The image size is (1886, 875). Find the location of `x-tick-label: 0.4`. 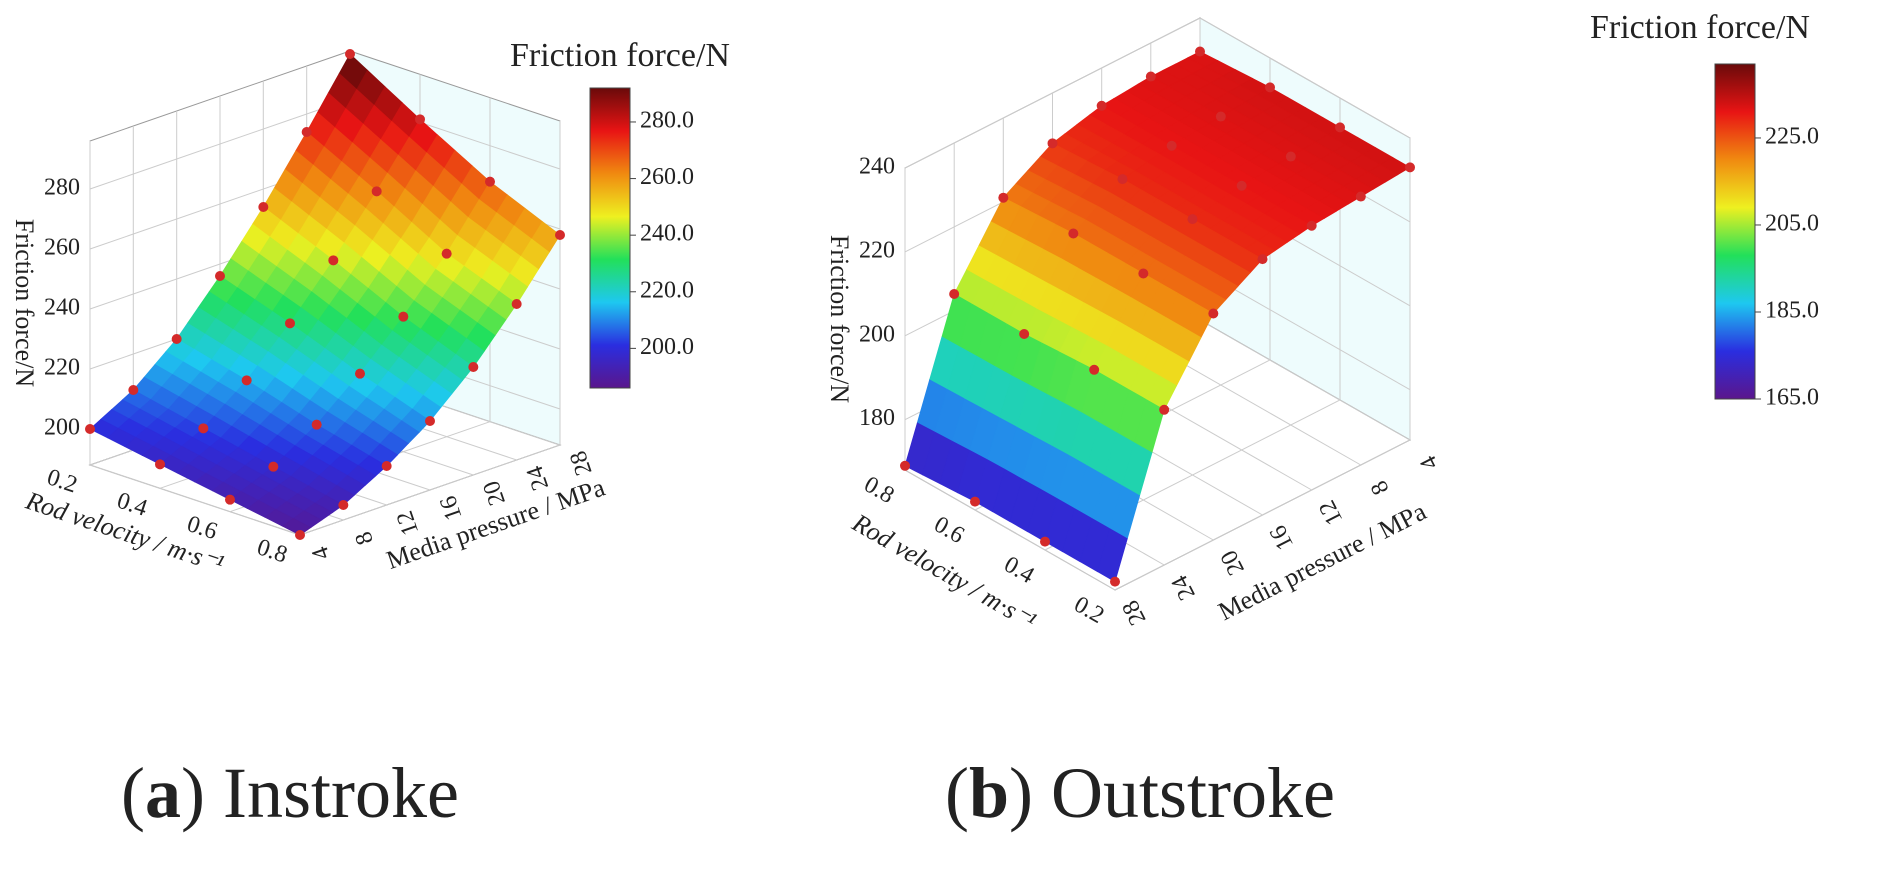

x-tick-label: 0.4 is located at coordinates (1019, 570).